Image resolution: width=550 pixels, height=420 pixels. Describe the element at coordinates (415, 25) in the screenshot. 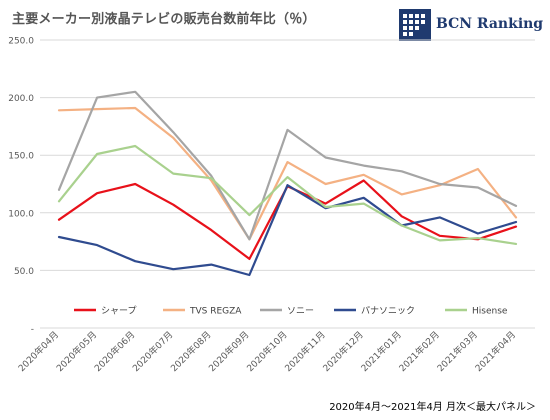

I see `logo-mark-icon` at that location.